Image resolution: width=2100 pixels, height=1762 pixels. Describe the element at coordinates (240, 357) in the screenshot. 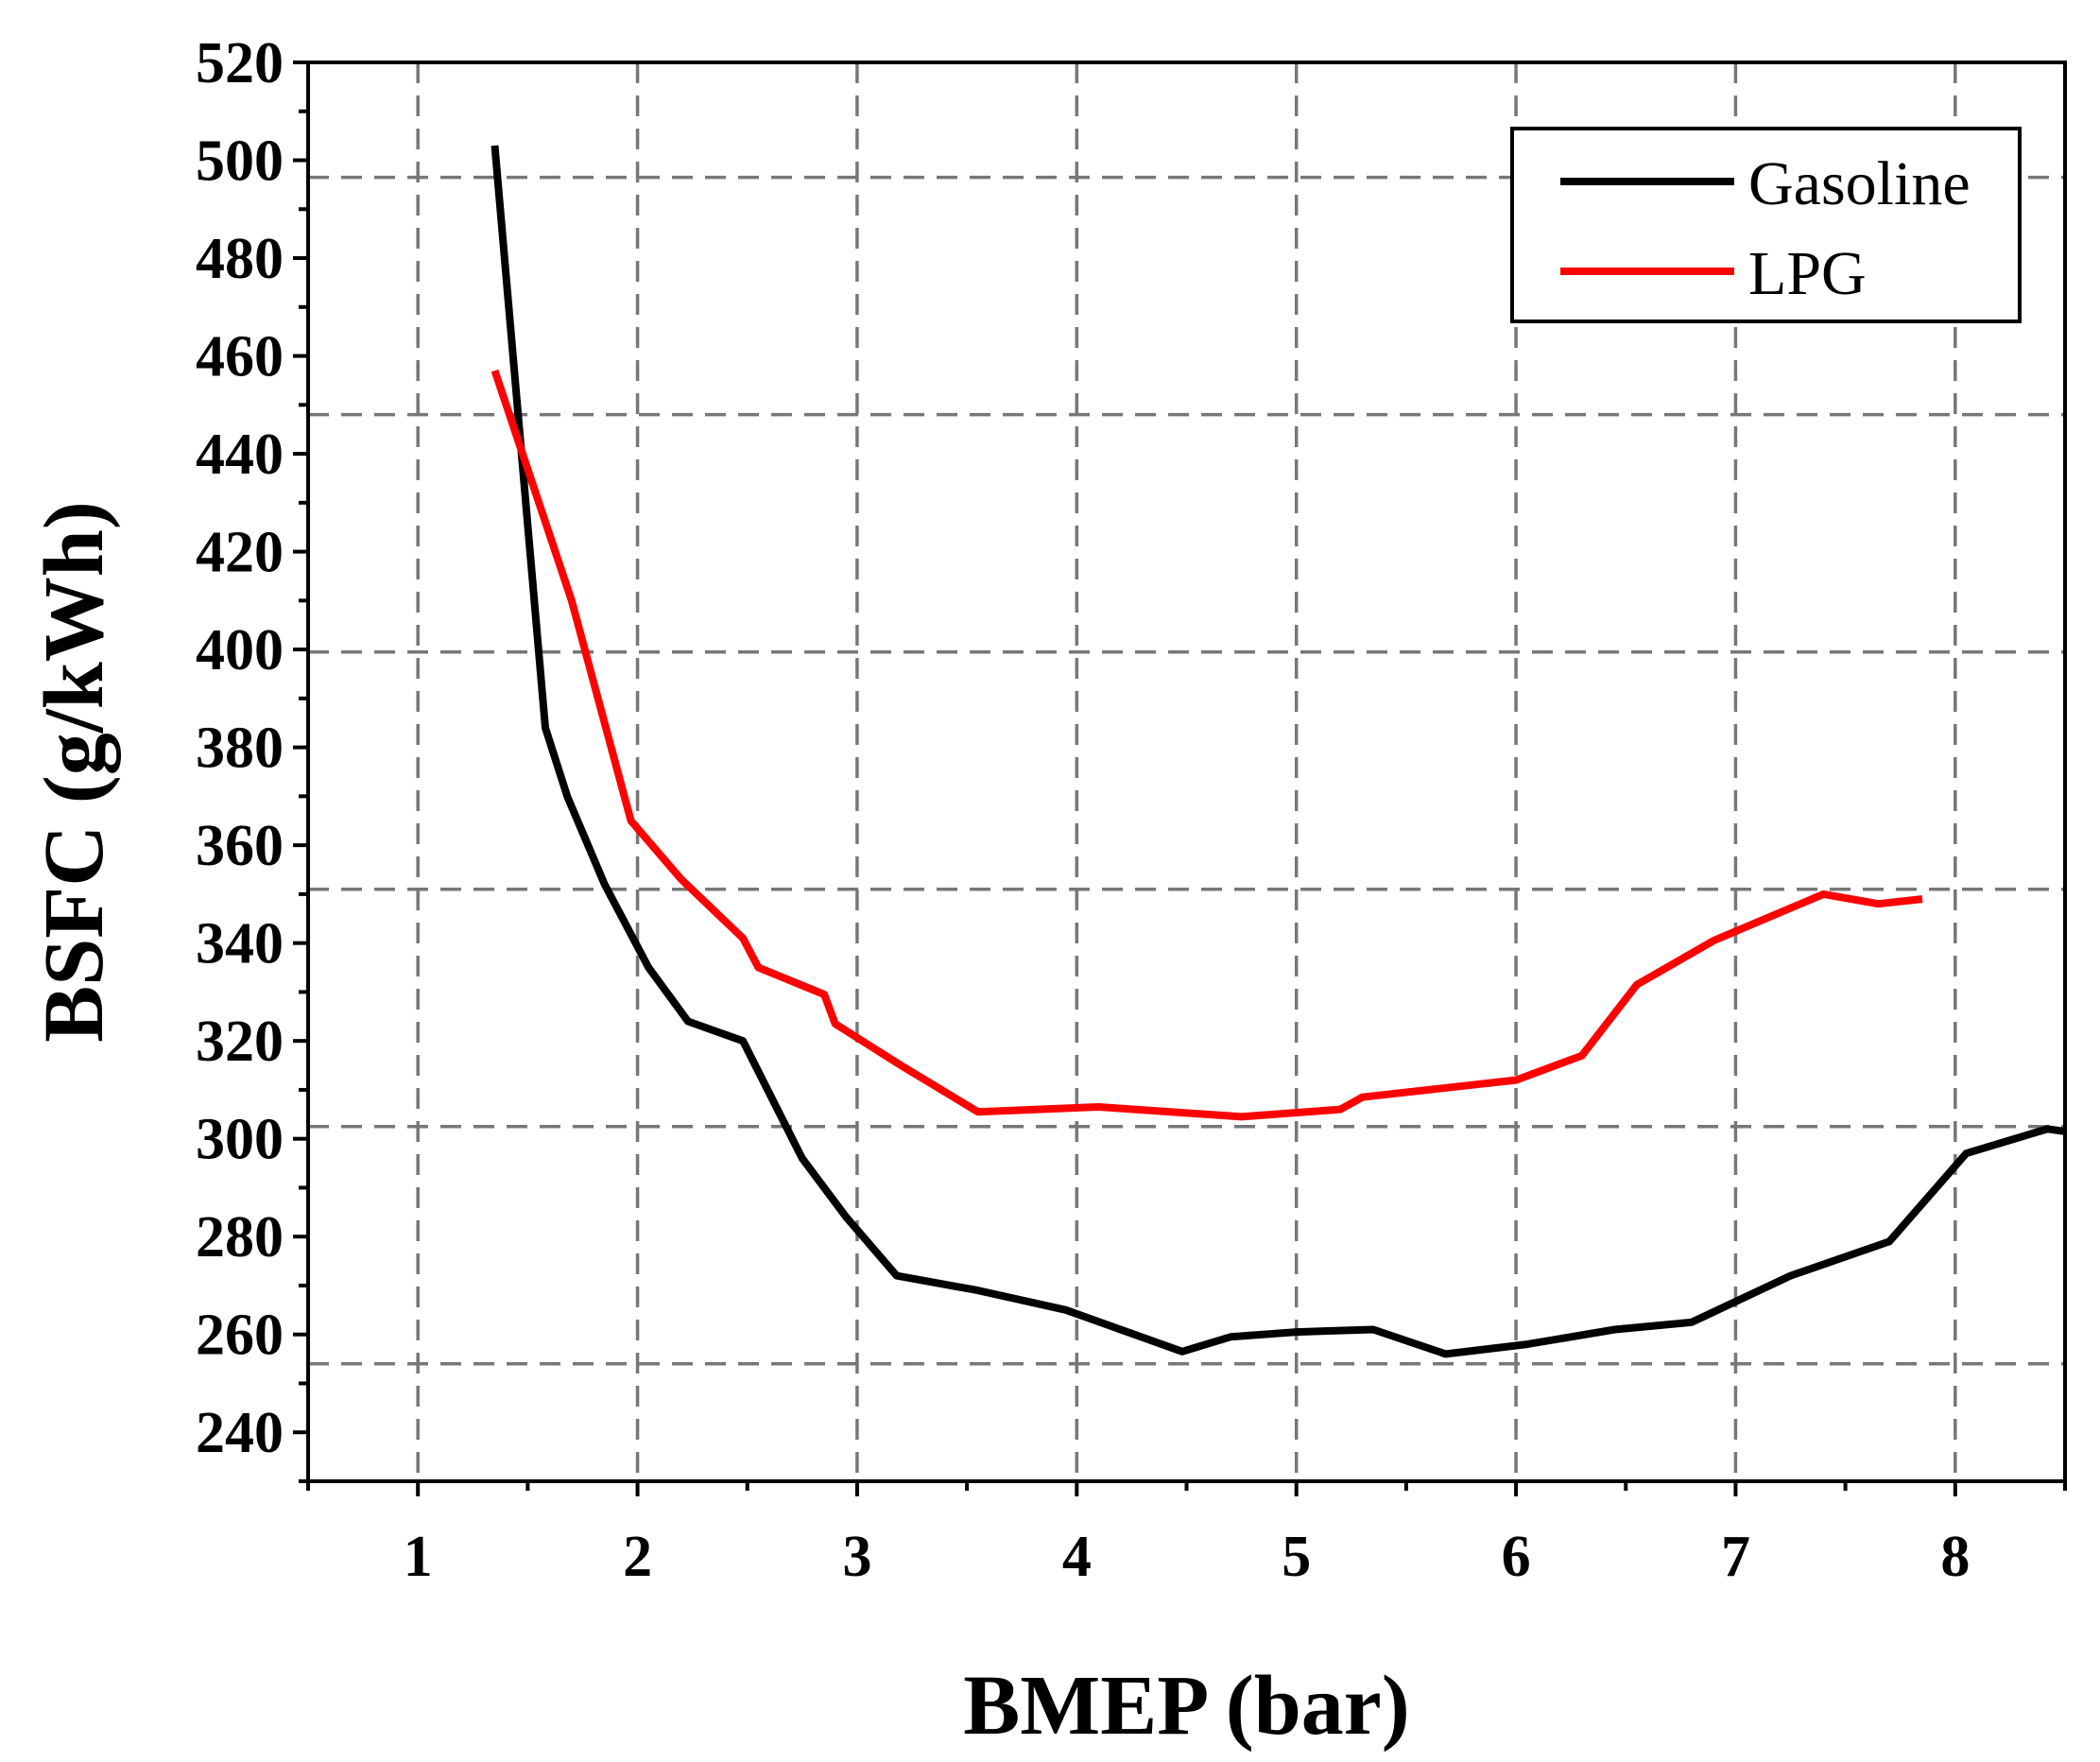

I see `y-tick-label: 460` at that location.